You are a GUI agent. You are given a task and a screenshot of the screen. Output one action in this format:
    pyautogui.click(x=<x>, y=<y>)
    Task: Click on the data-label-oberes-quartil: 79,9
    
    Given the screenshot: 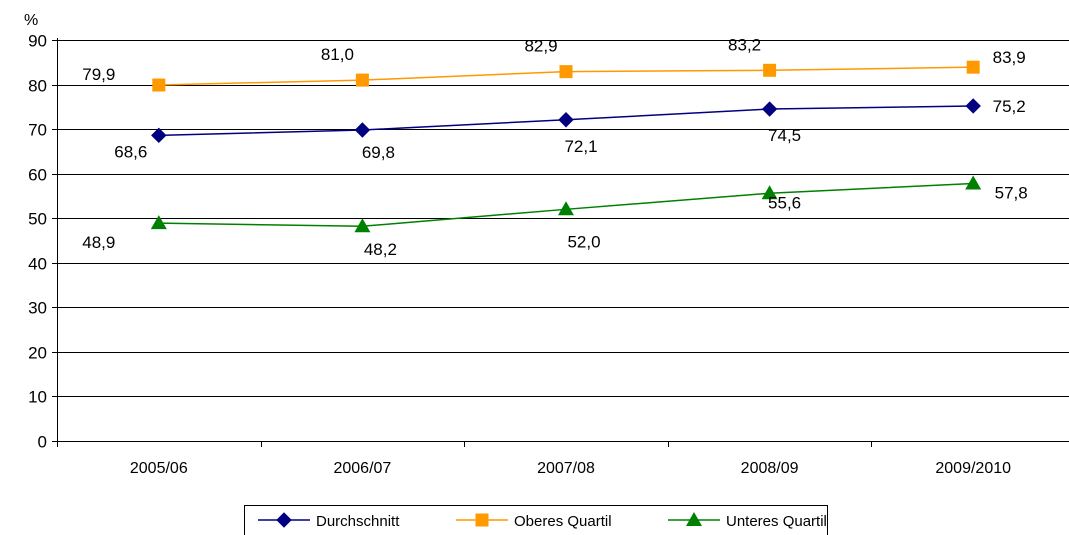 What is the action you would take?
    pyautogui.click(x=98, y=74)
    